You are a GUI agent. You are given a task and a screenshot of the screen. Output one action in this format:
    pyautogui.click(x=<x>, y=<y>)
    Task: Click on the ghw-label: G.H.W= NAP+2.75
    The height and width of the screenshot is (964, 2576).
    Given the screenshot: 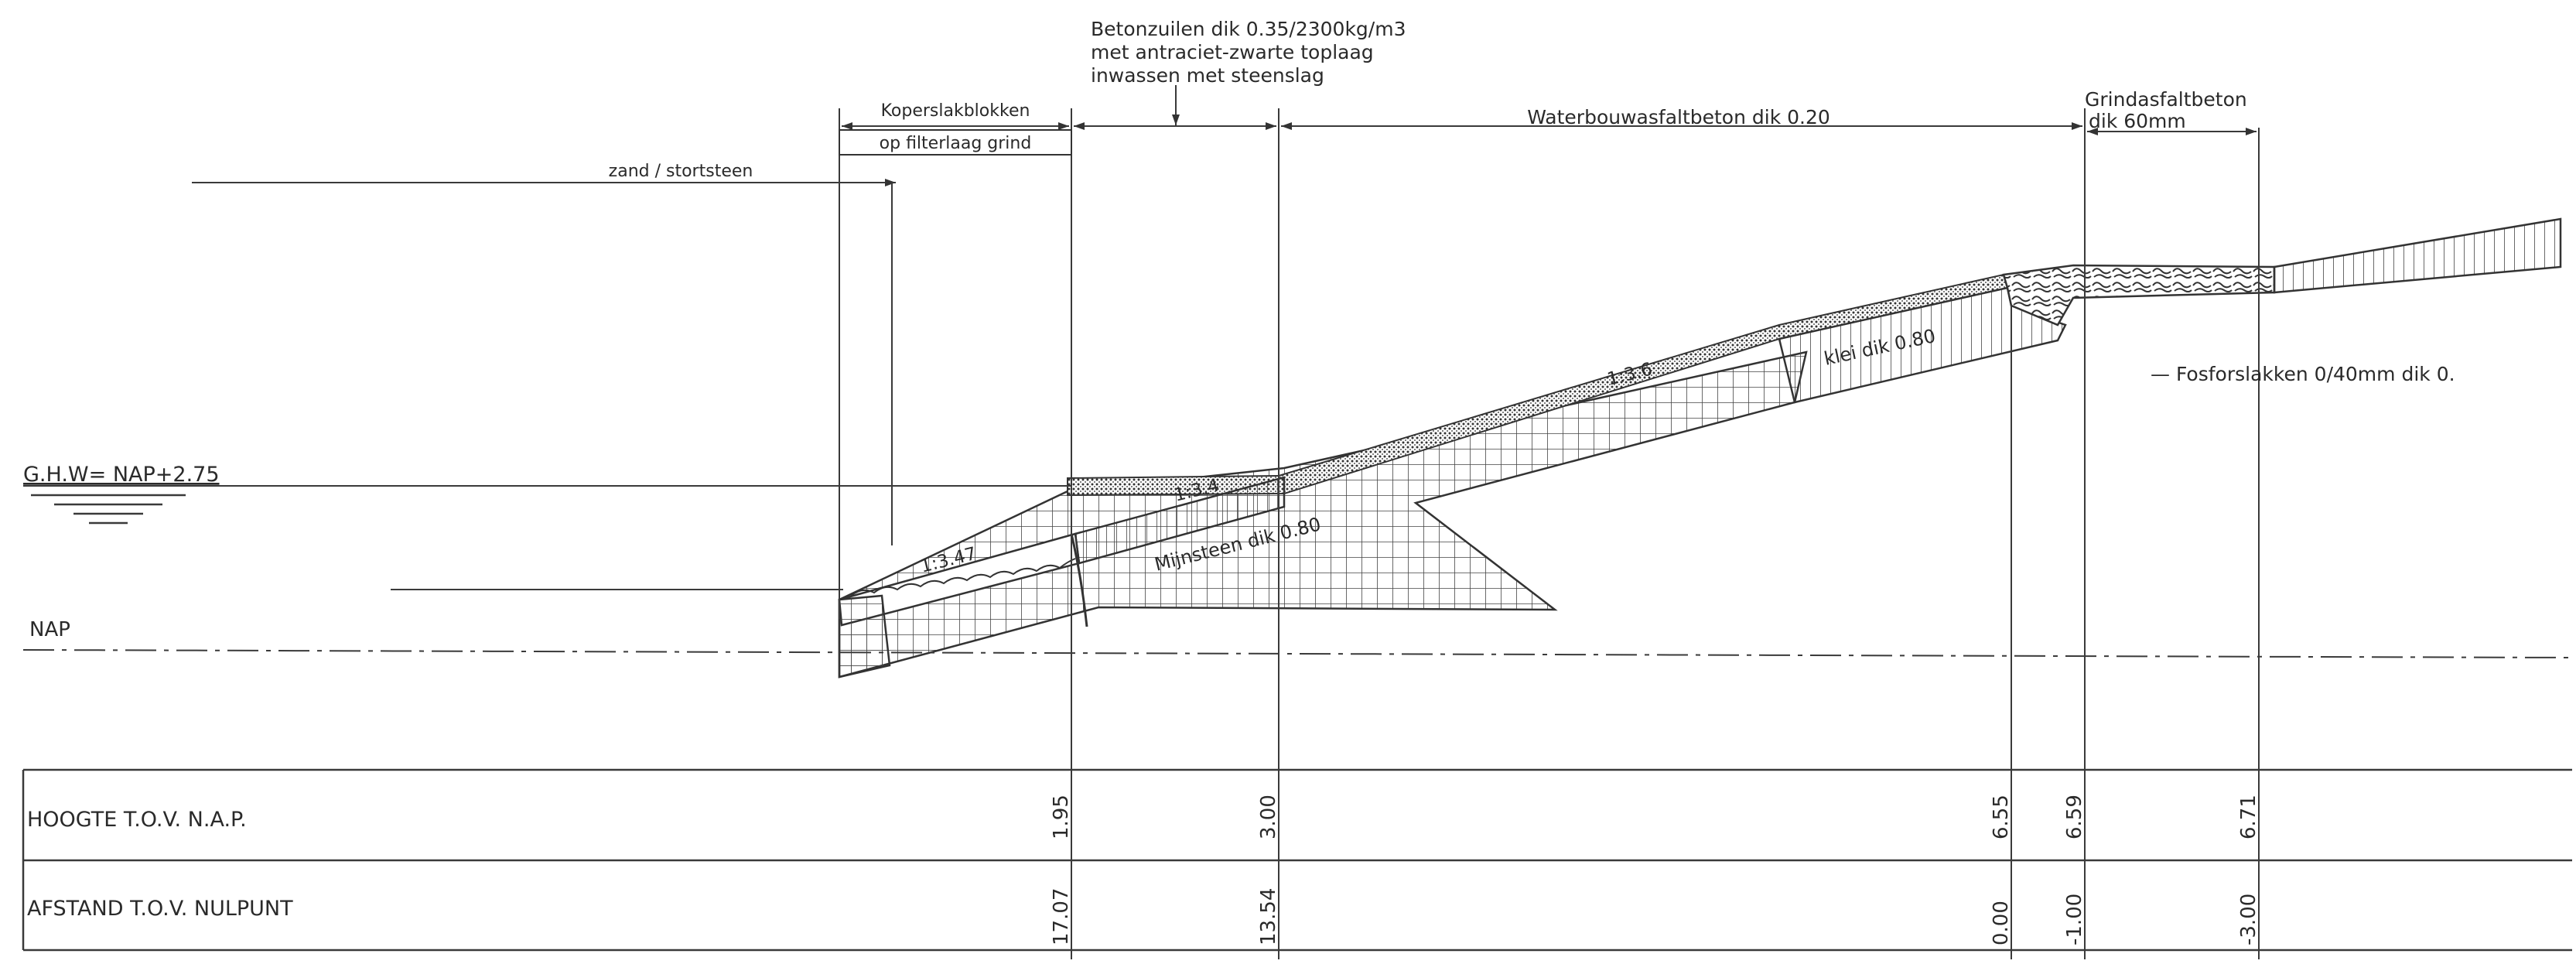 What is the action you would take?
    pyautogui.click(x=121, y=475)
    